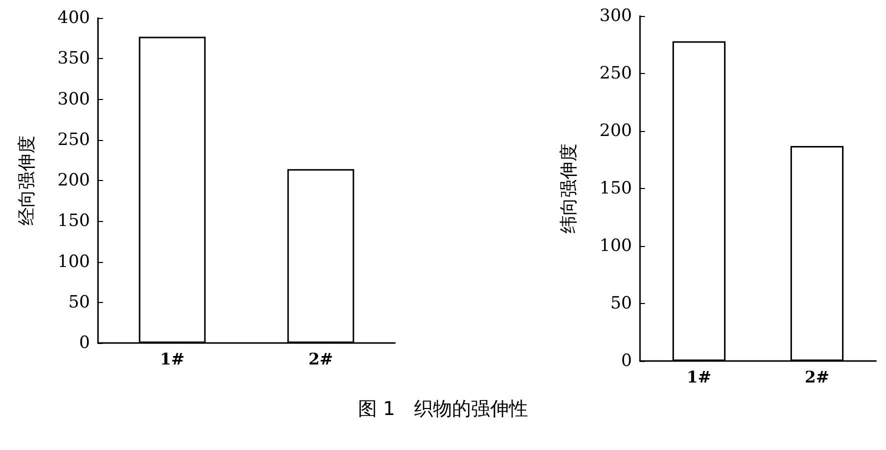  Describe the element at coordinates (74, 18) in the screenshot. I see `y-tick-label: 400` at that location.